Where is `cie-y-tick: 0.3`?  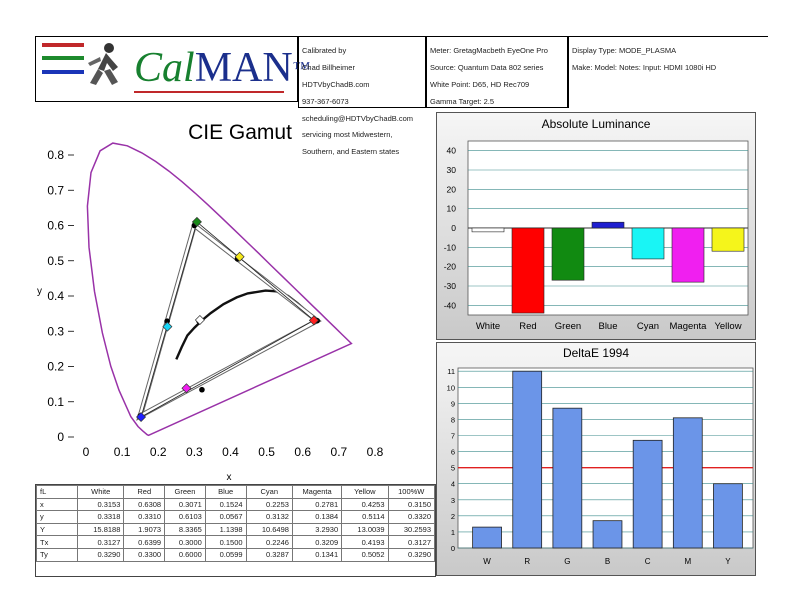
cie-y-tick: 0.3 is located at coordinates (55, 331).